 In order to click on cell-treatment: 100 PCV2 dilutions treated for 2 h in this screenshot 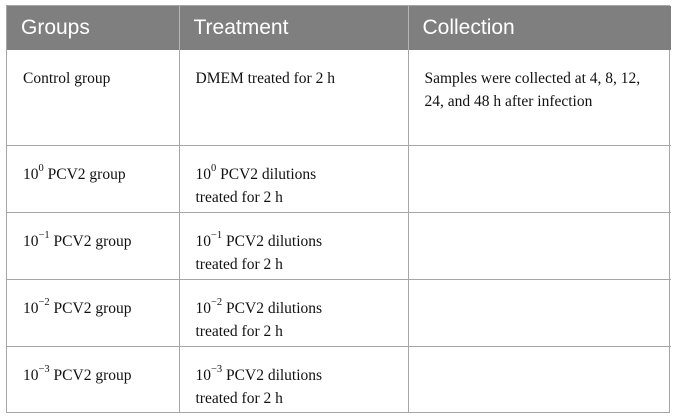, I will do `click(293, 178)`.